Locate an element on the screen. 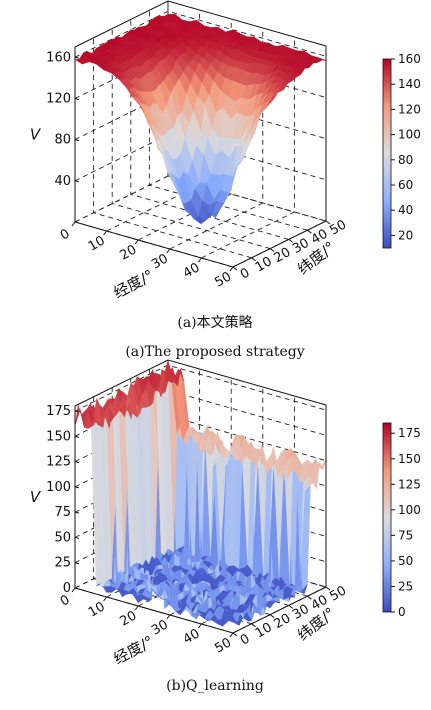 This screenshot has width=431, height=710. colorbar-tick-label: 25 is located at coordinates (405, 586).